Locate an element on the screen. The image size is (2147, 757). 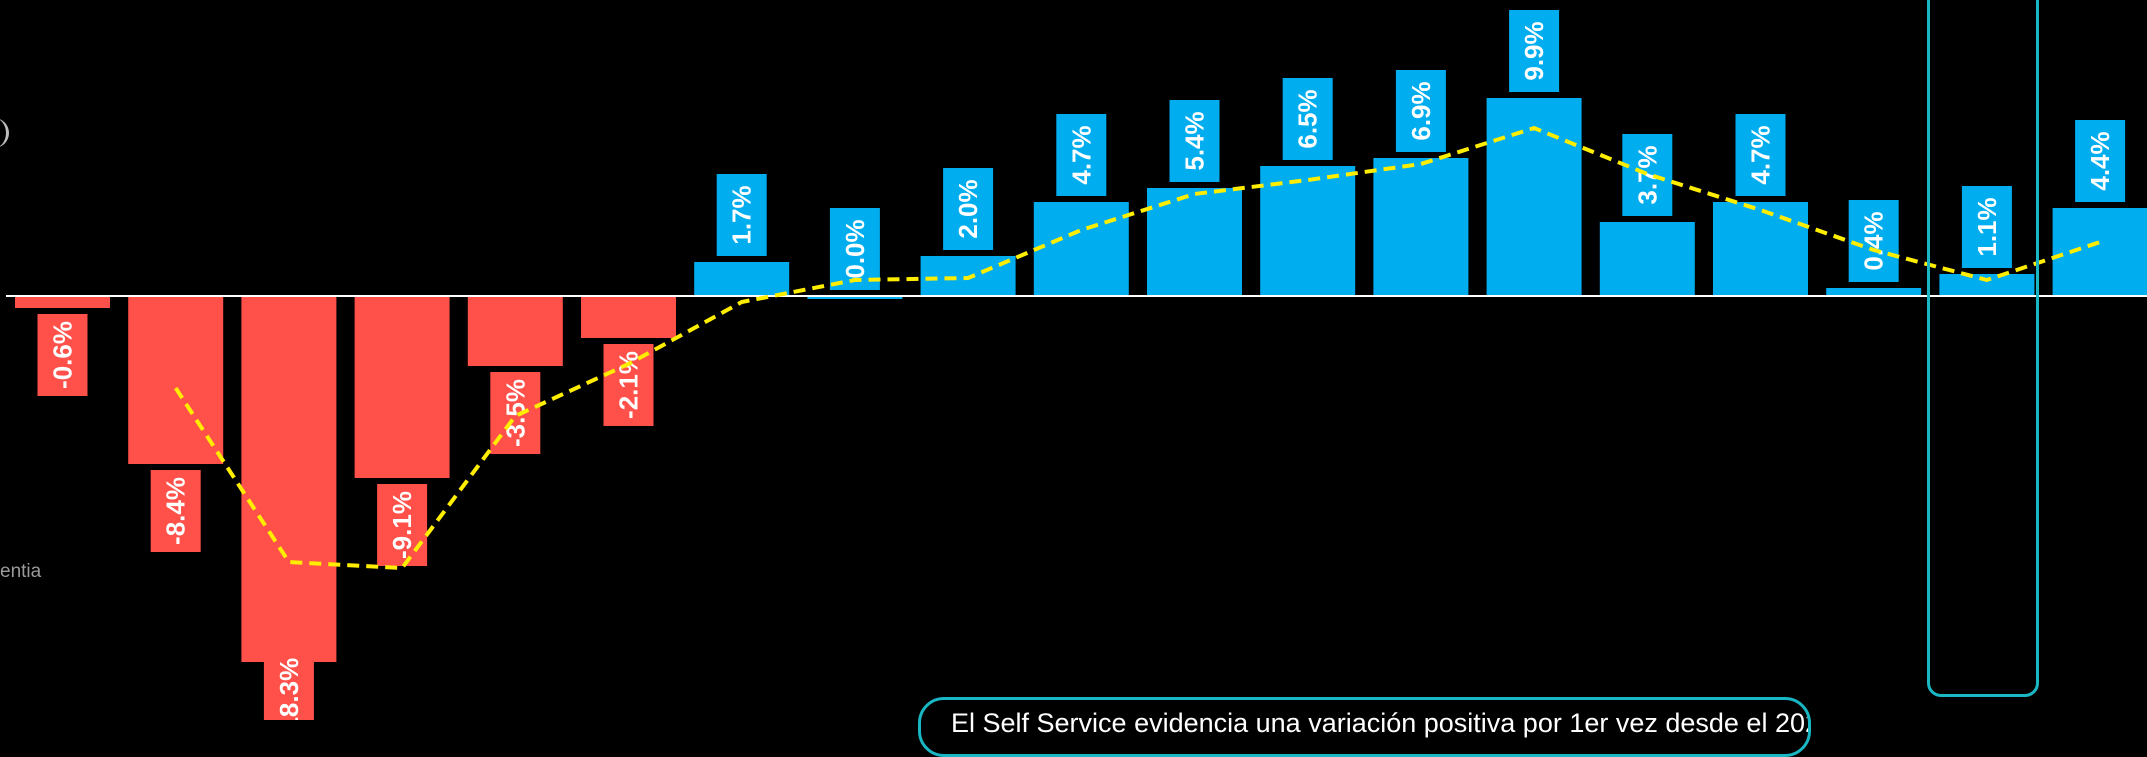
data-label: 5.4% is located at coordinates (1194, 141).